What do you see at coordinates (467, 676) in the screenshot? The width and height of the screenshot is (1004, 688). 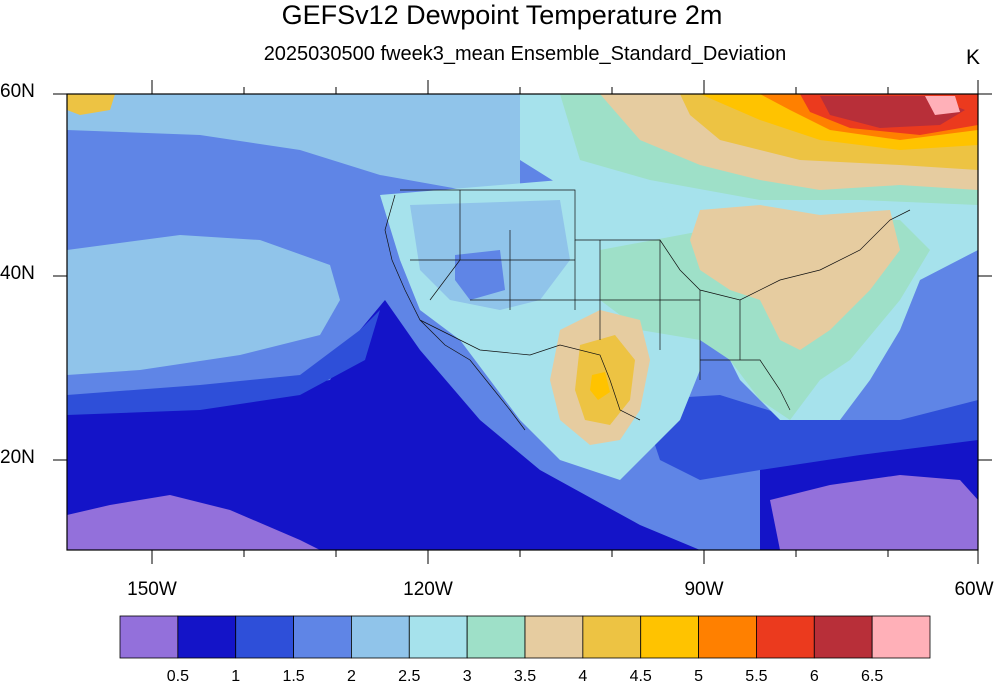 I see `colorbar-tick-label: 3` at bounding box center [467, 676].